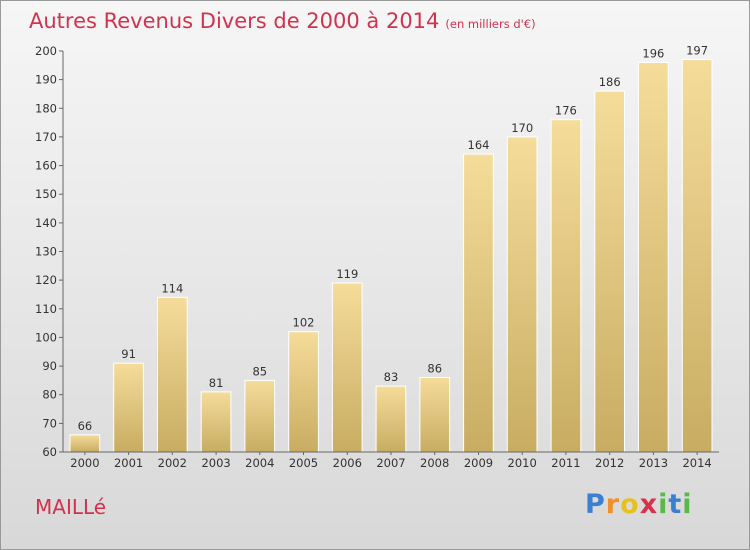 This screenshot has height=550, width=750. Describe the element at coordinates (46, 252) in the screenshot. I see `y-tick-label: 130` at that location.